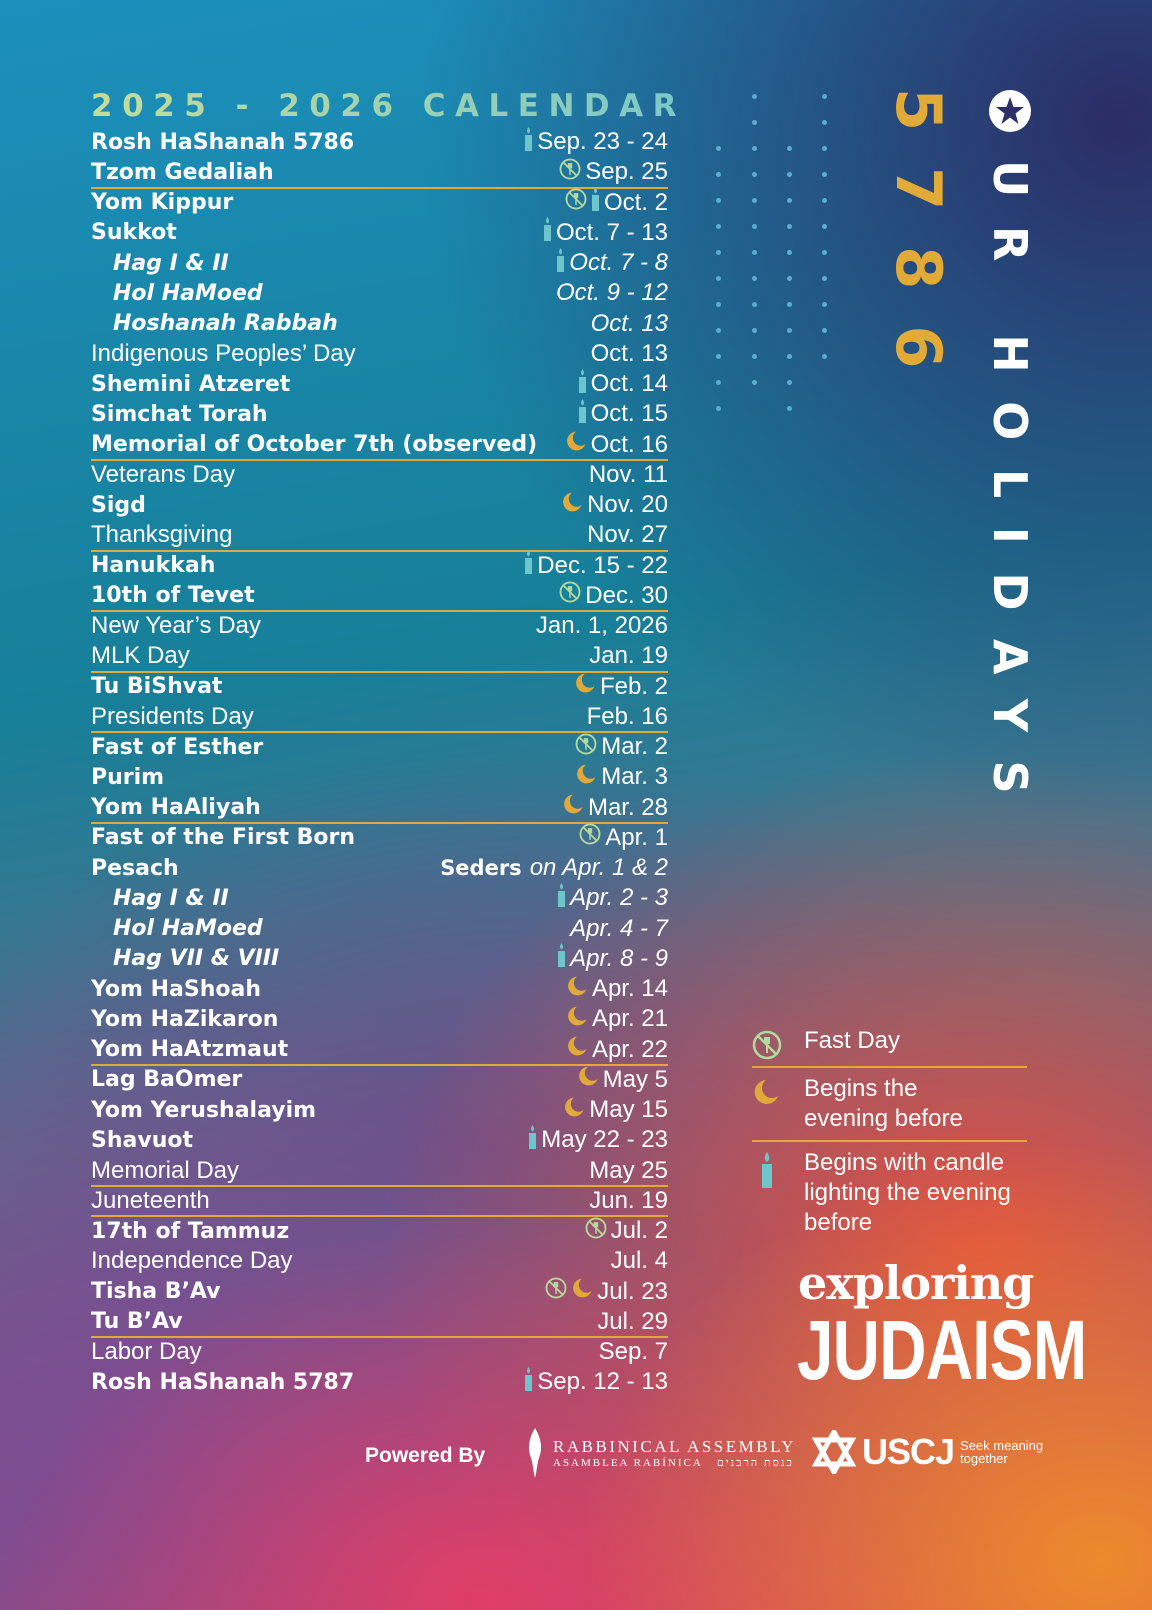  Describe the element at coordinates (628, 475) in the screenshot. I see `holiday-date-group: Nov. 11` at that location.